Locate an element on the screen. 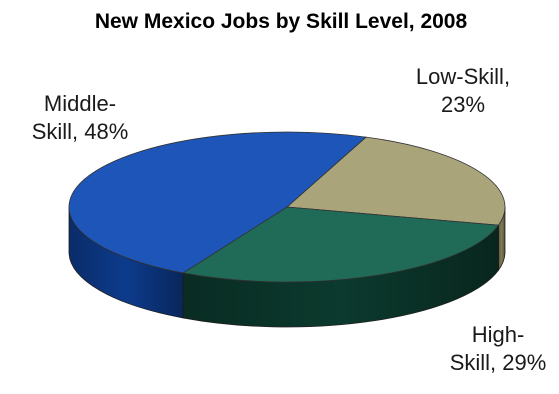  chart-title: New Mexico Jobs by Skill Level, 2008 is located at coordinates (281, 21).